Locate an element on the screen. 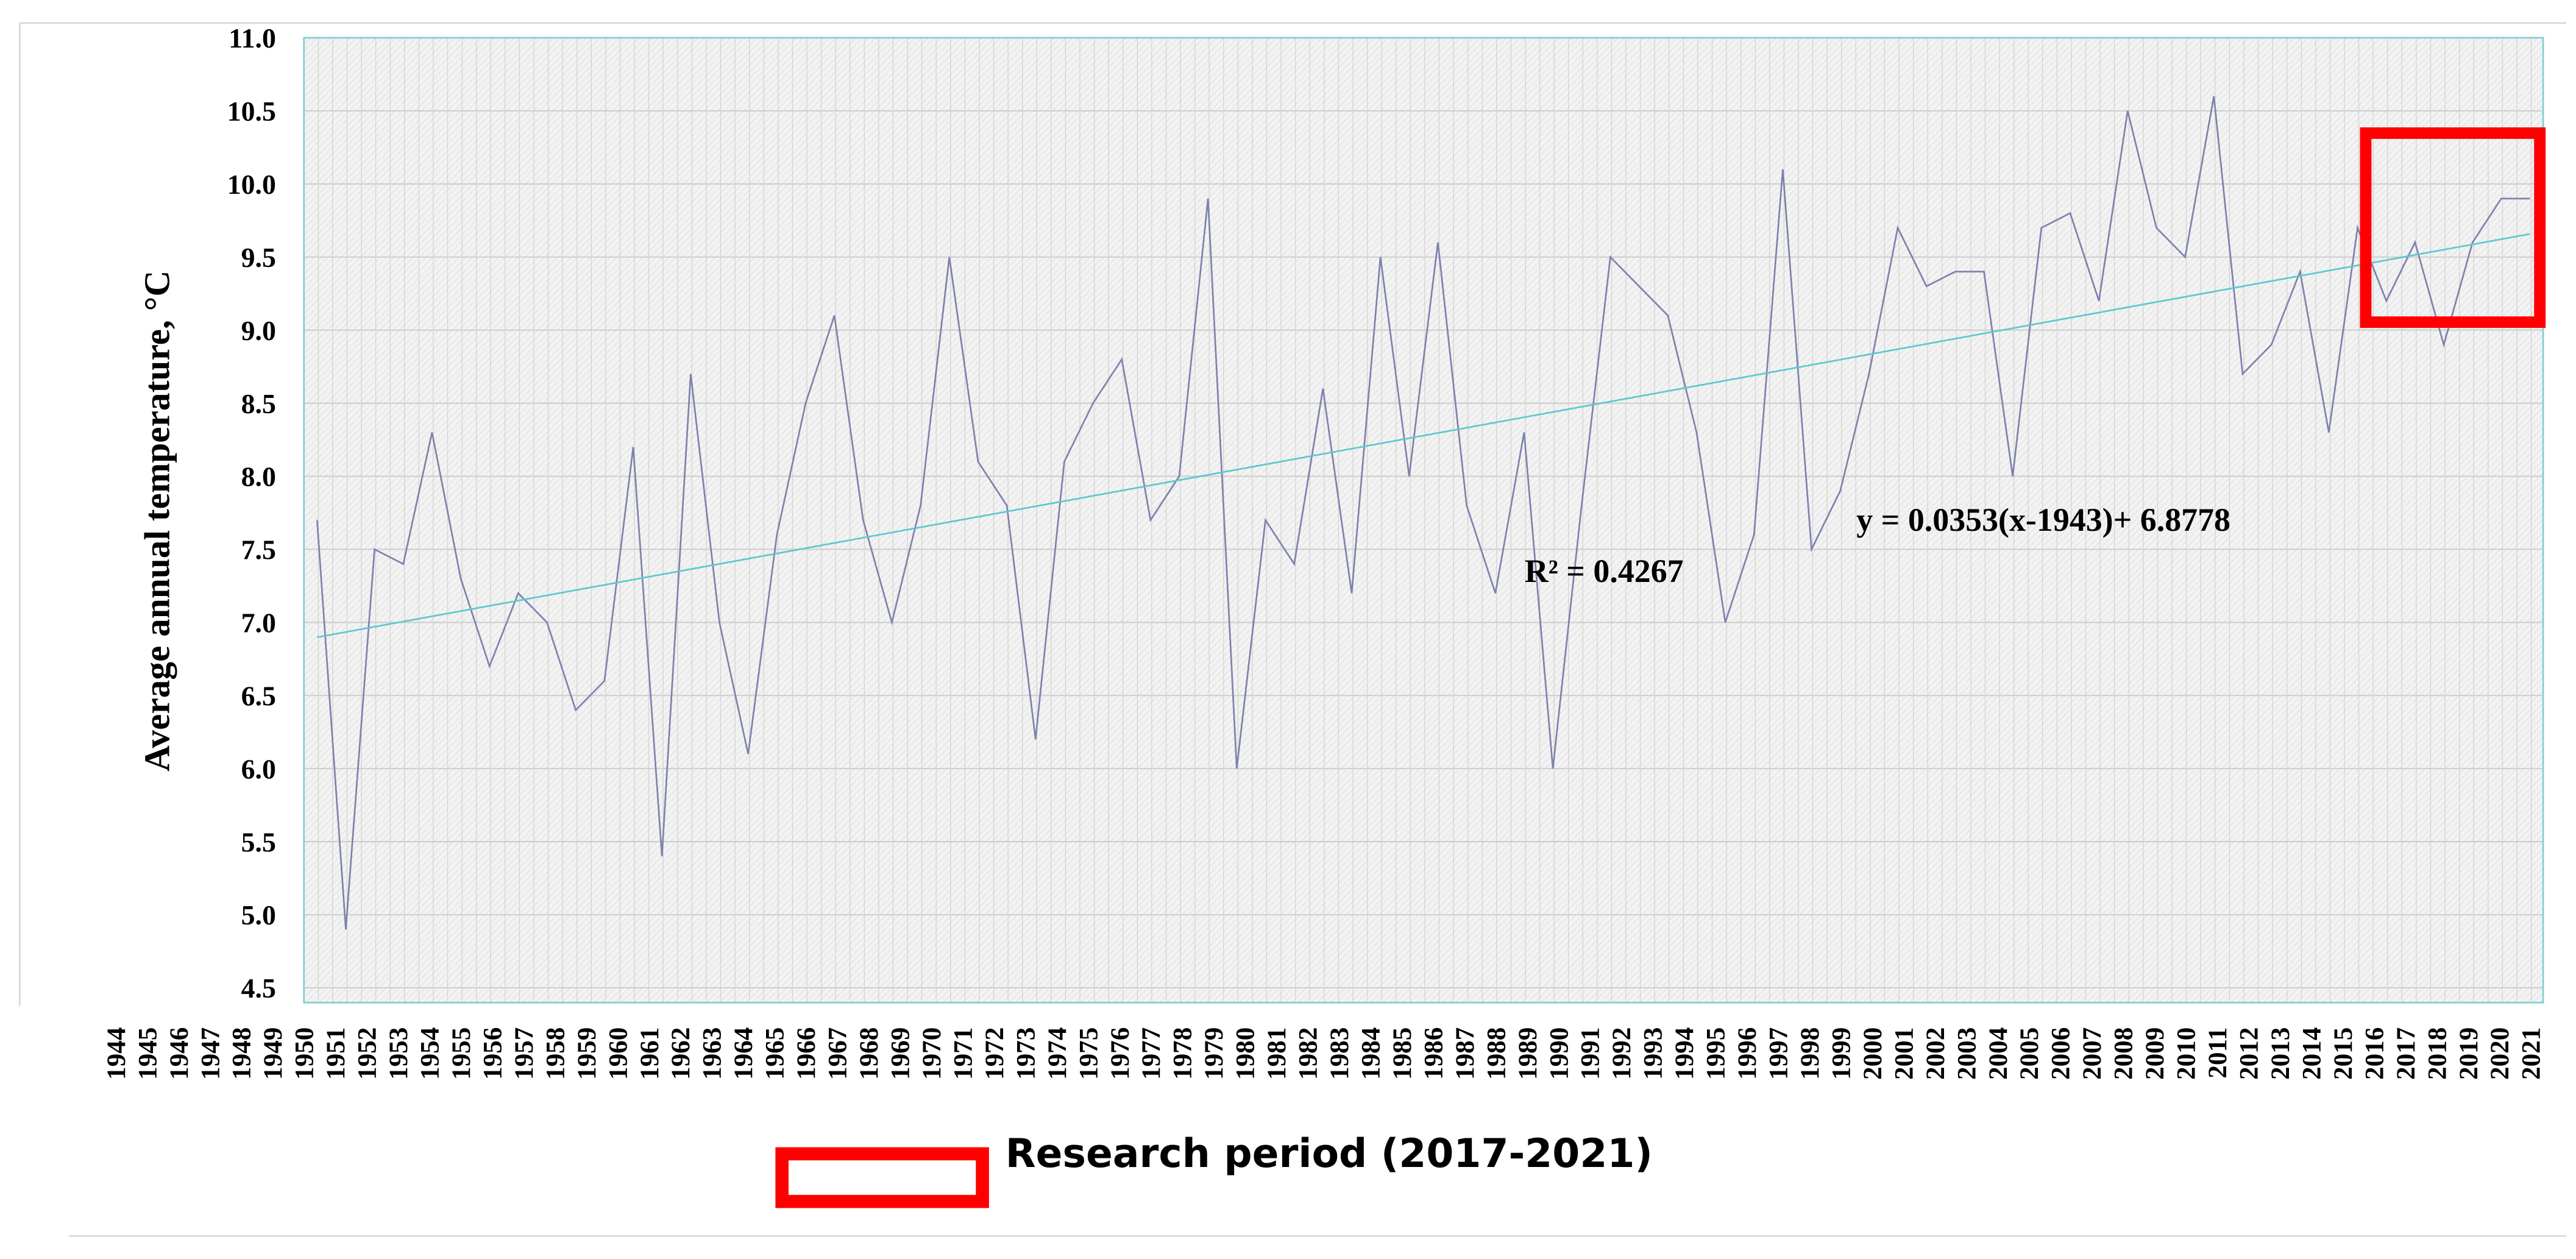  x-tick-label: 1951 is located at coordinates (336, 1053).